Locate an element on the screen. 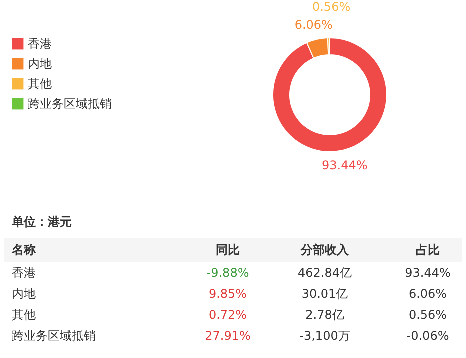 The image size is (466, 358). data-label: 93.44% is located at coordinates (345, 165).